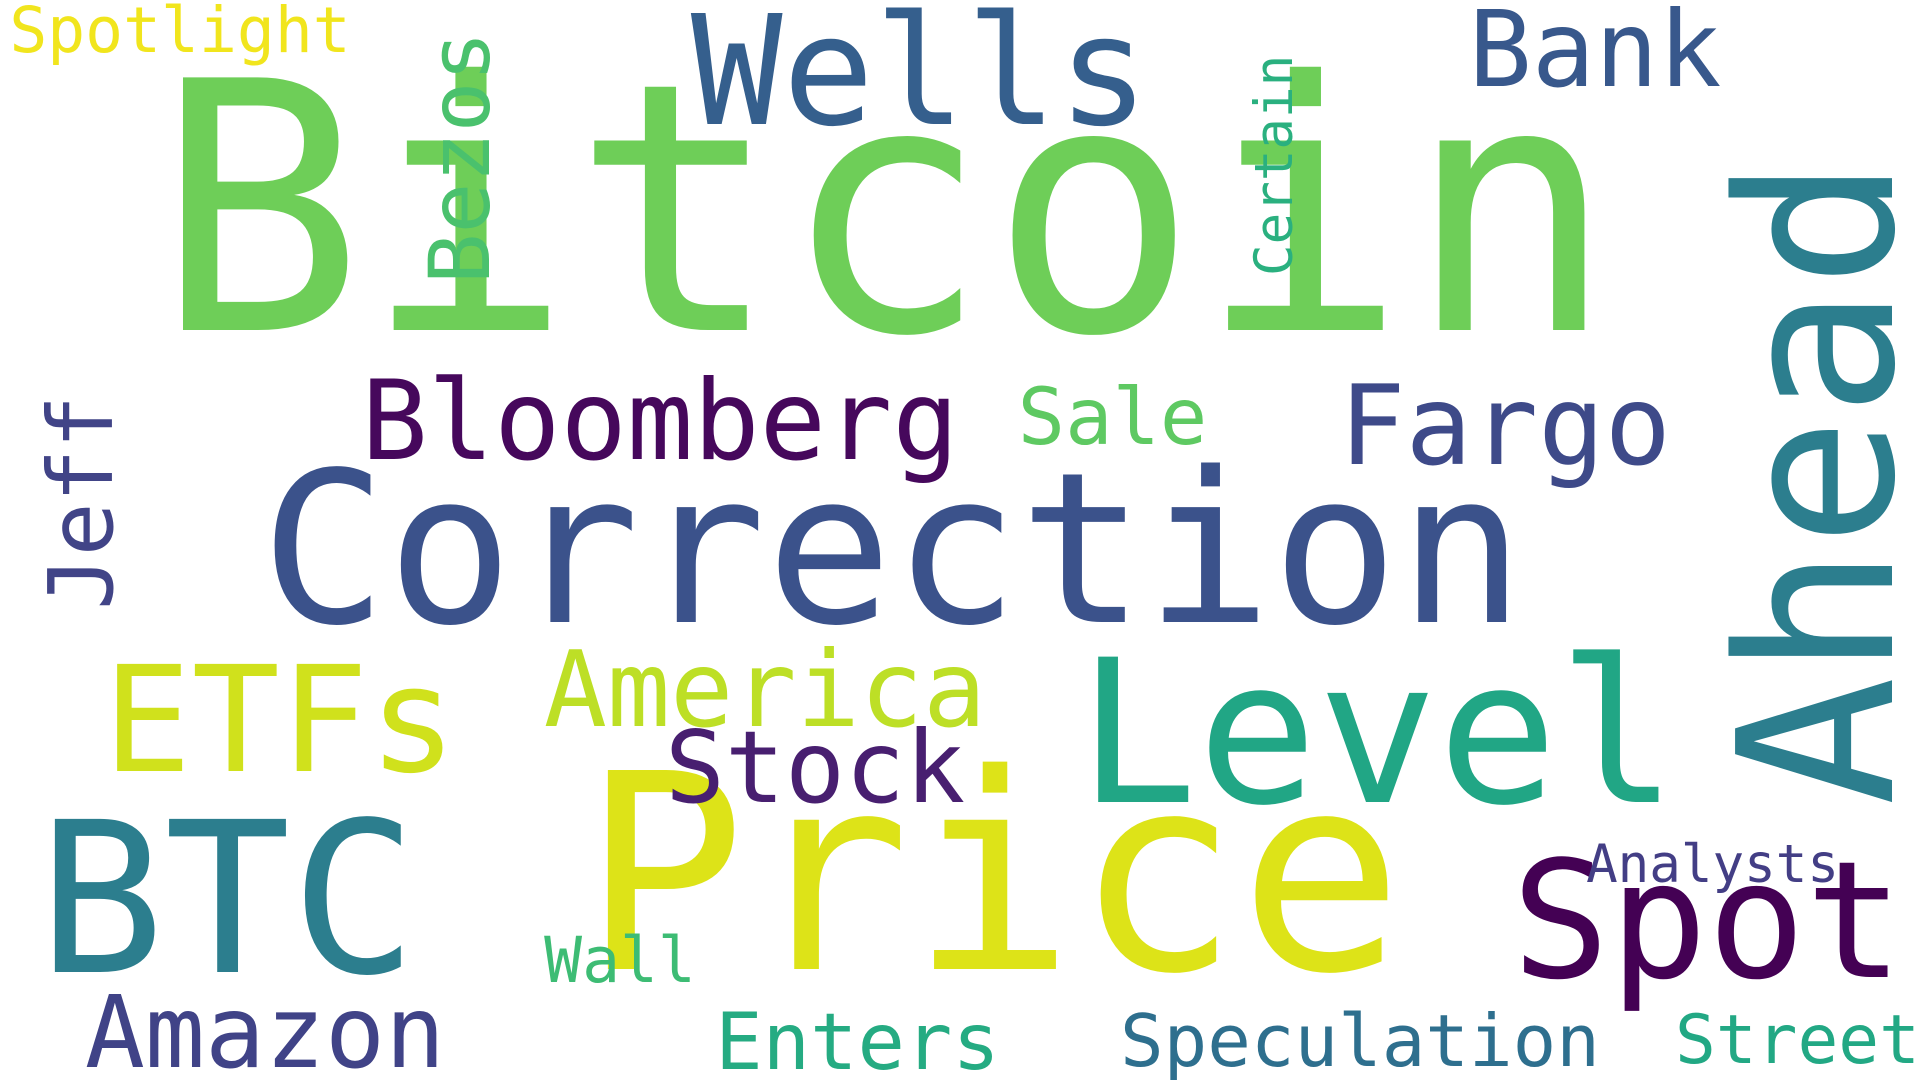 The height and width of the screenshot is (1080, 1920). Describe the element at coordinates (227, 899) in the screenshot. I see `word-btc: BTC` at that location.